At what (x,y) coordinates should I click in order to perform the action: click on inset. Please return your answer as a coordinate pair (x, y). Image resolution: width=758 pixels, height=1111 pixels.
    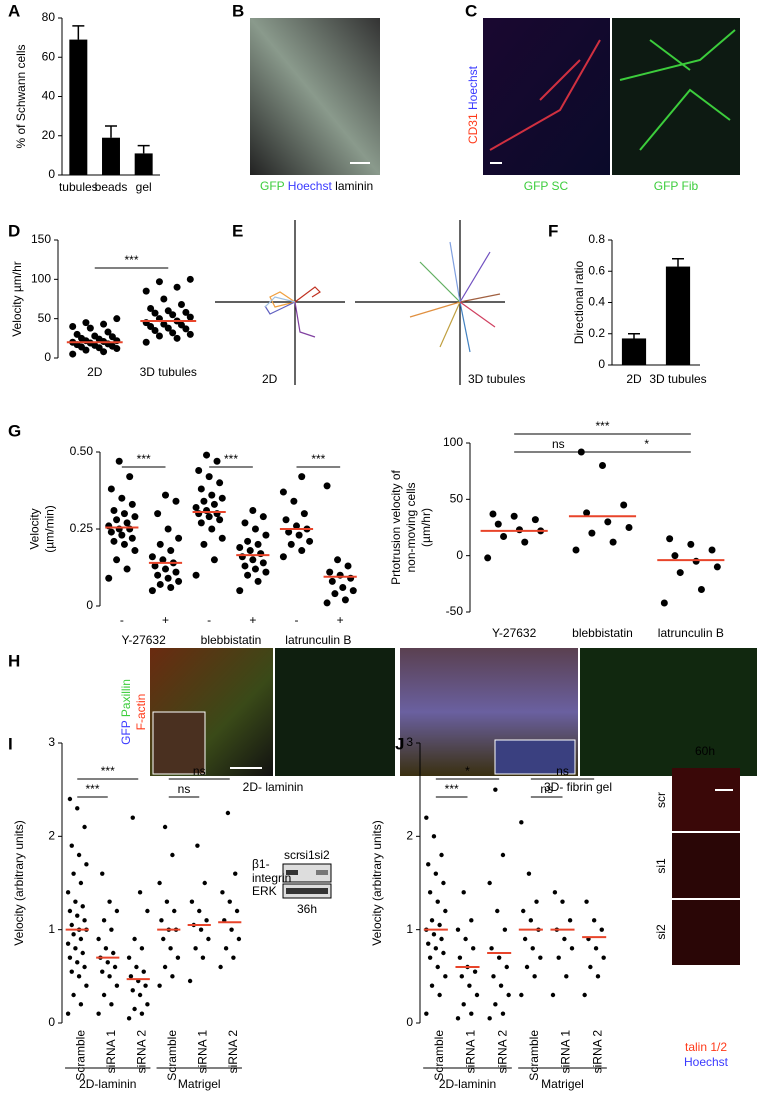
    Looking at the image, I should click on (179, 743).